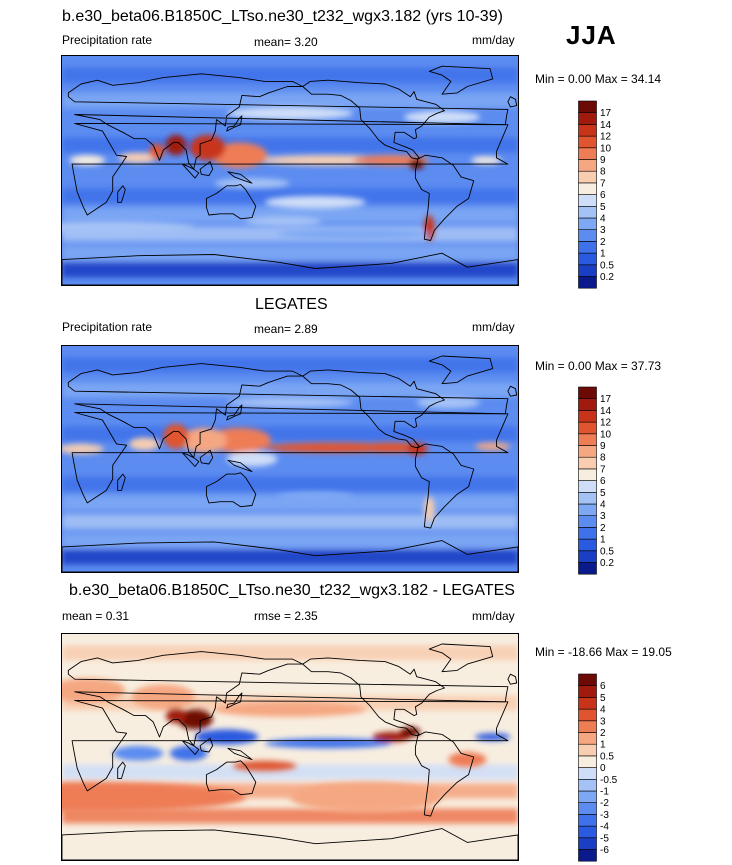 This screenshot has width=732, height=865. Describe the element at coordinates (608, 196) in the screenshot. I see `model-colorbar: 0.2 0.5 1 2 3 4 5 6 7 8 9 10 12 14 17` at that location.